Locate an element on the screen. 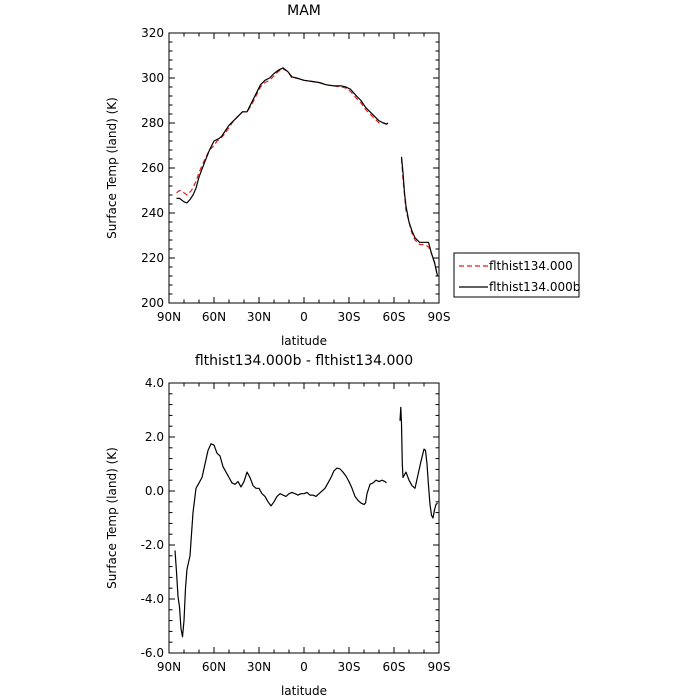 Image resolution: width=700 pixels, height=700 pixels. plot-title: MAM is located at coordinates (304, 11).